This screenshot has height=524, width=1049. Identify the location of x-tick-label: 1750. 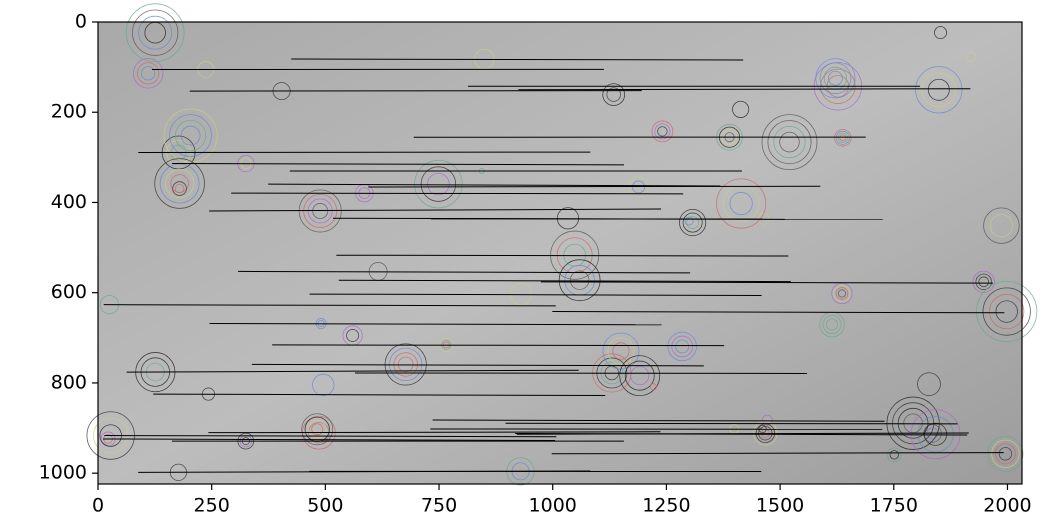
(894, 506).